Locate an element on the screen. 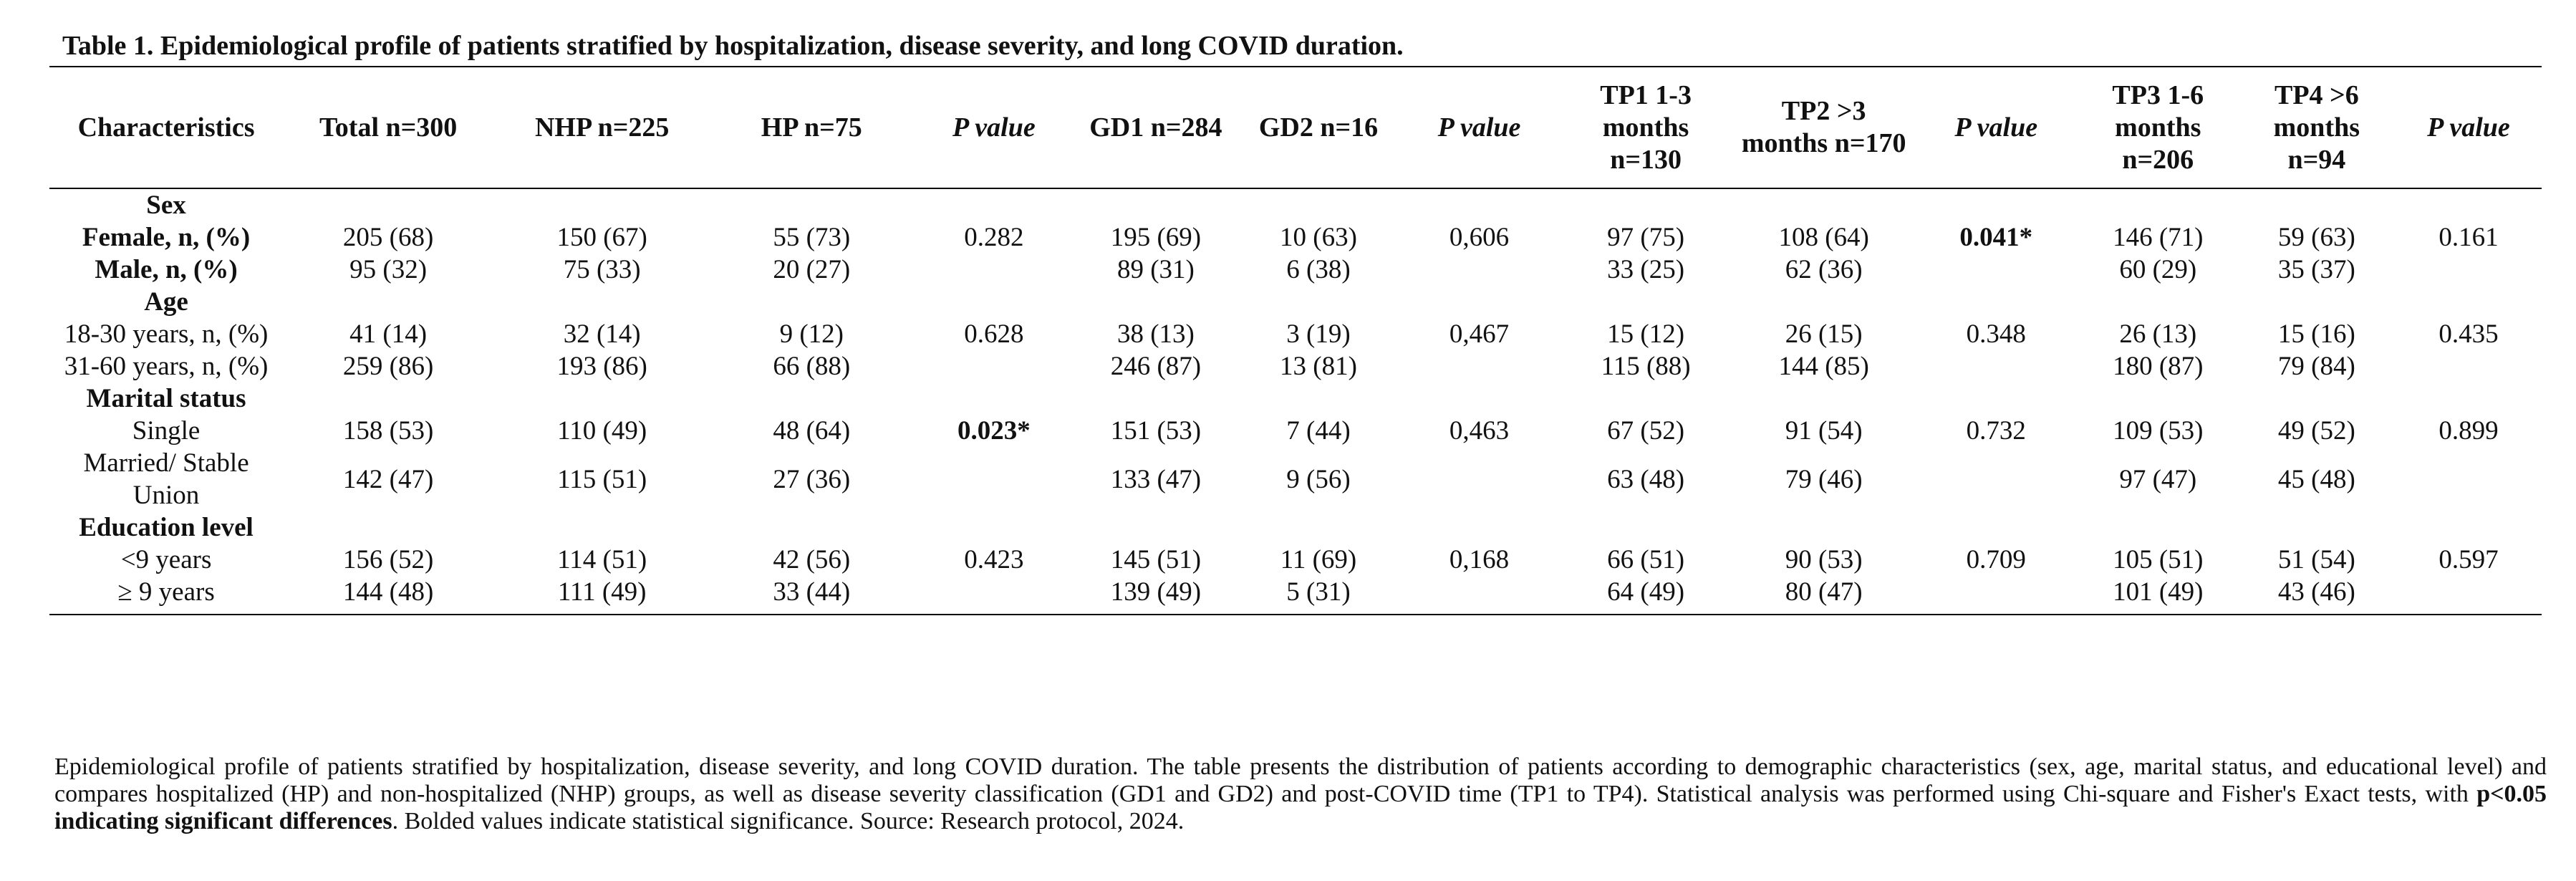 The width and height of the screenshot is (2576, 881). cell: 97 (47) is located at coordinates (2158, 479).